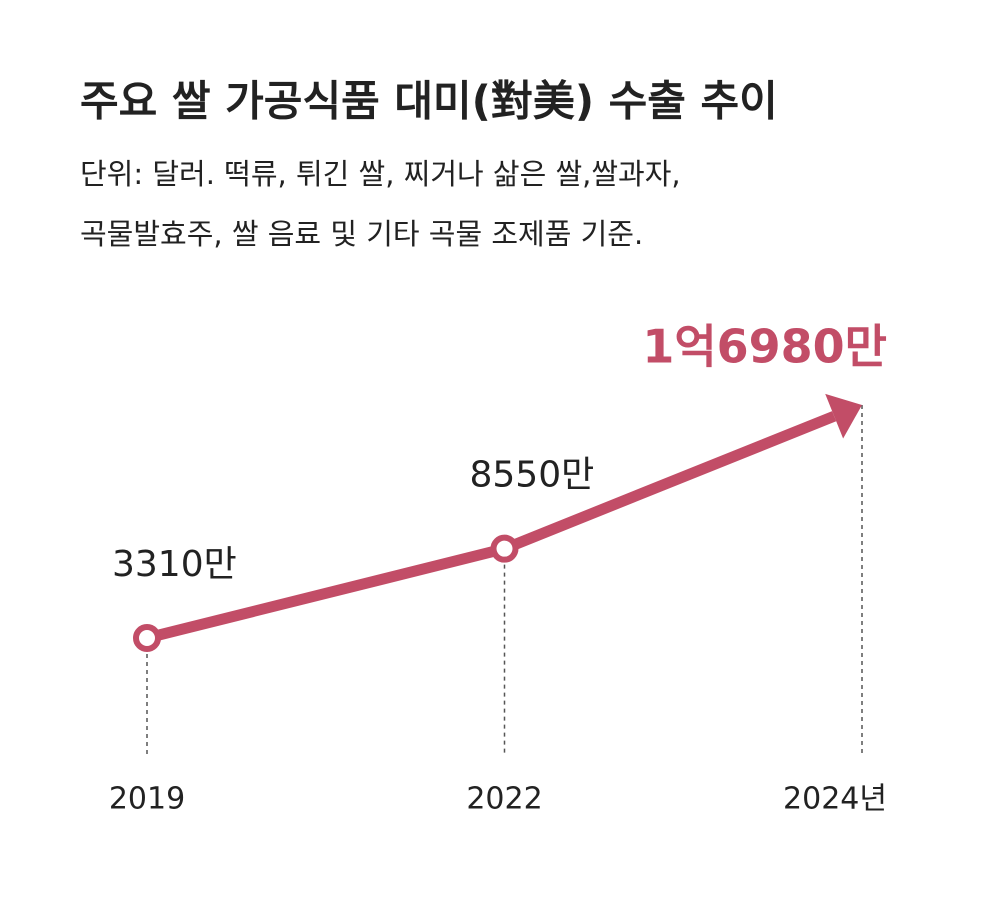  I want to click on chart-title: 주요 쌀 가공식품 대미(對美) 수출 추이, so click(429, 101).